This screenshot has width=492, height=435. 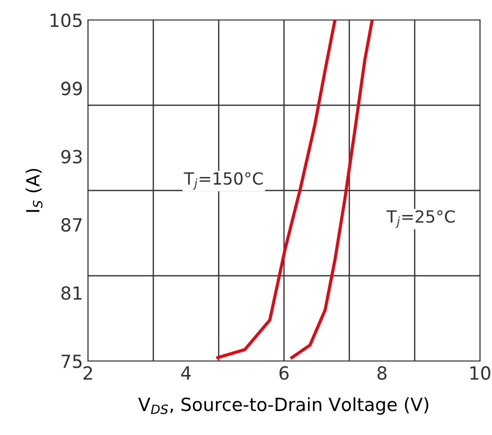 What do you see at coordinates (420, 219) in the screenshot?
I see `text: T$_{j}$=25°C` at bounding box center [420, 219].